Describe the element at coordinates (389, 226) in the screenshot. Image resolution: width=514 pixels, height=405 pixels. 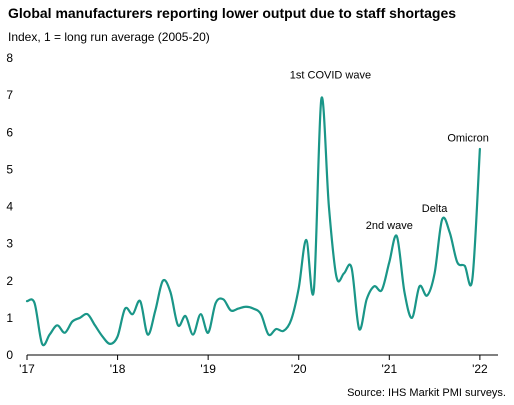
I see `annotation-label: 2nd wave` at that location.